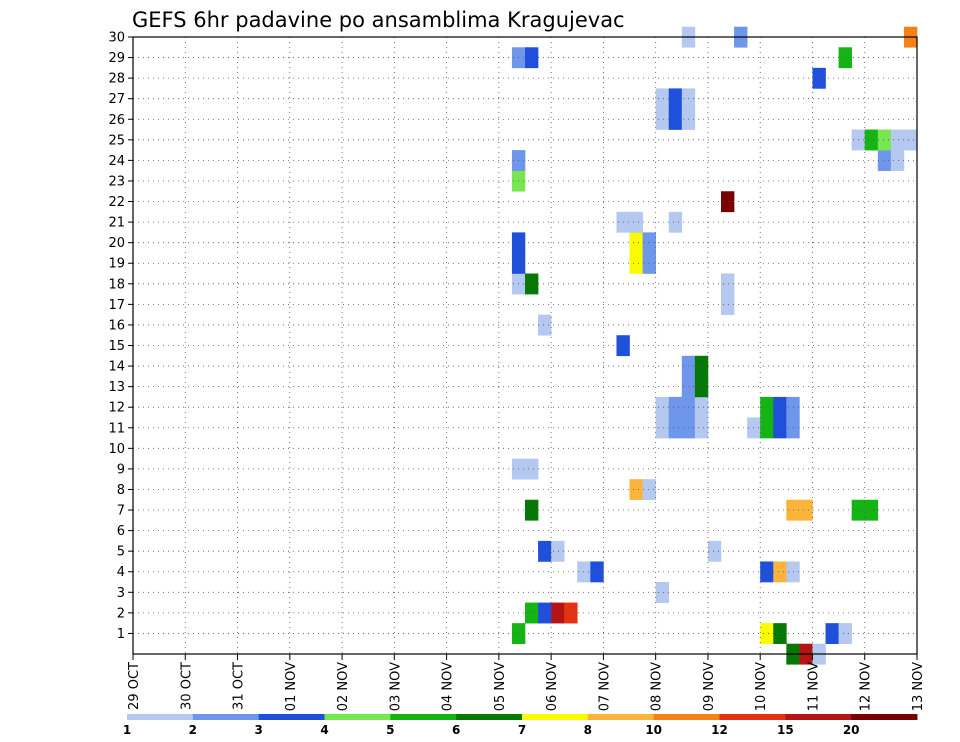  Describe the element at coordinates (121, 531) in the screenshot. I see `y-tick-label: 6` at that location.